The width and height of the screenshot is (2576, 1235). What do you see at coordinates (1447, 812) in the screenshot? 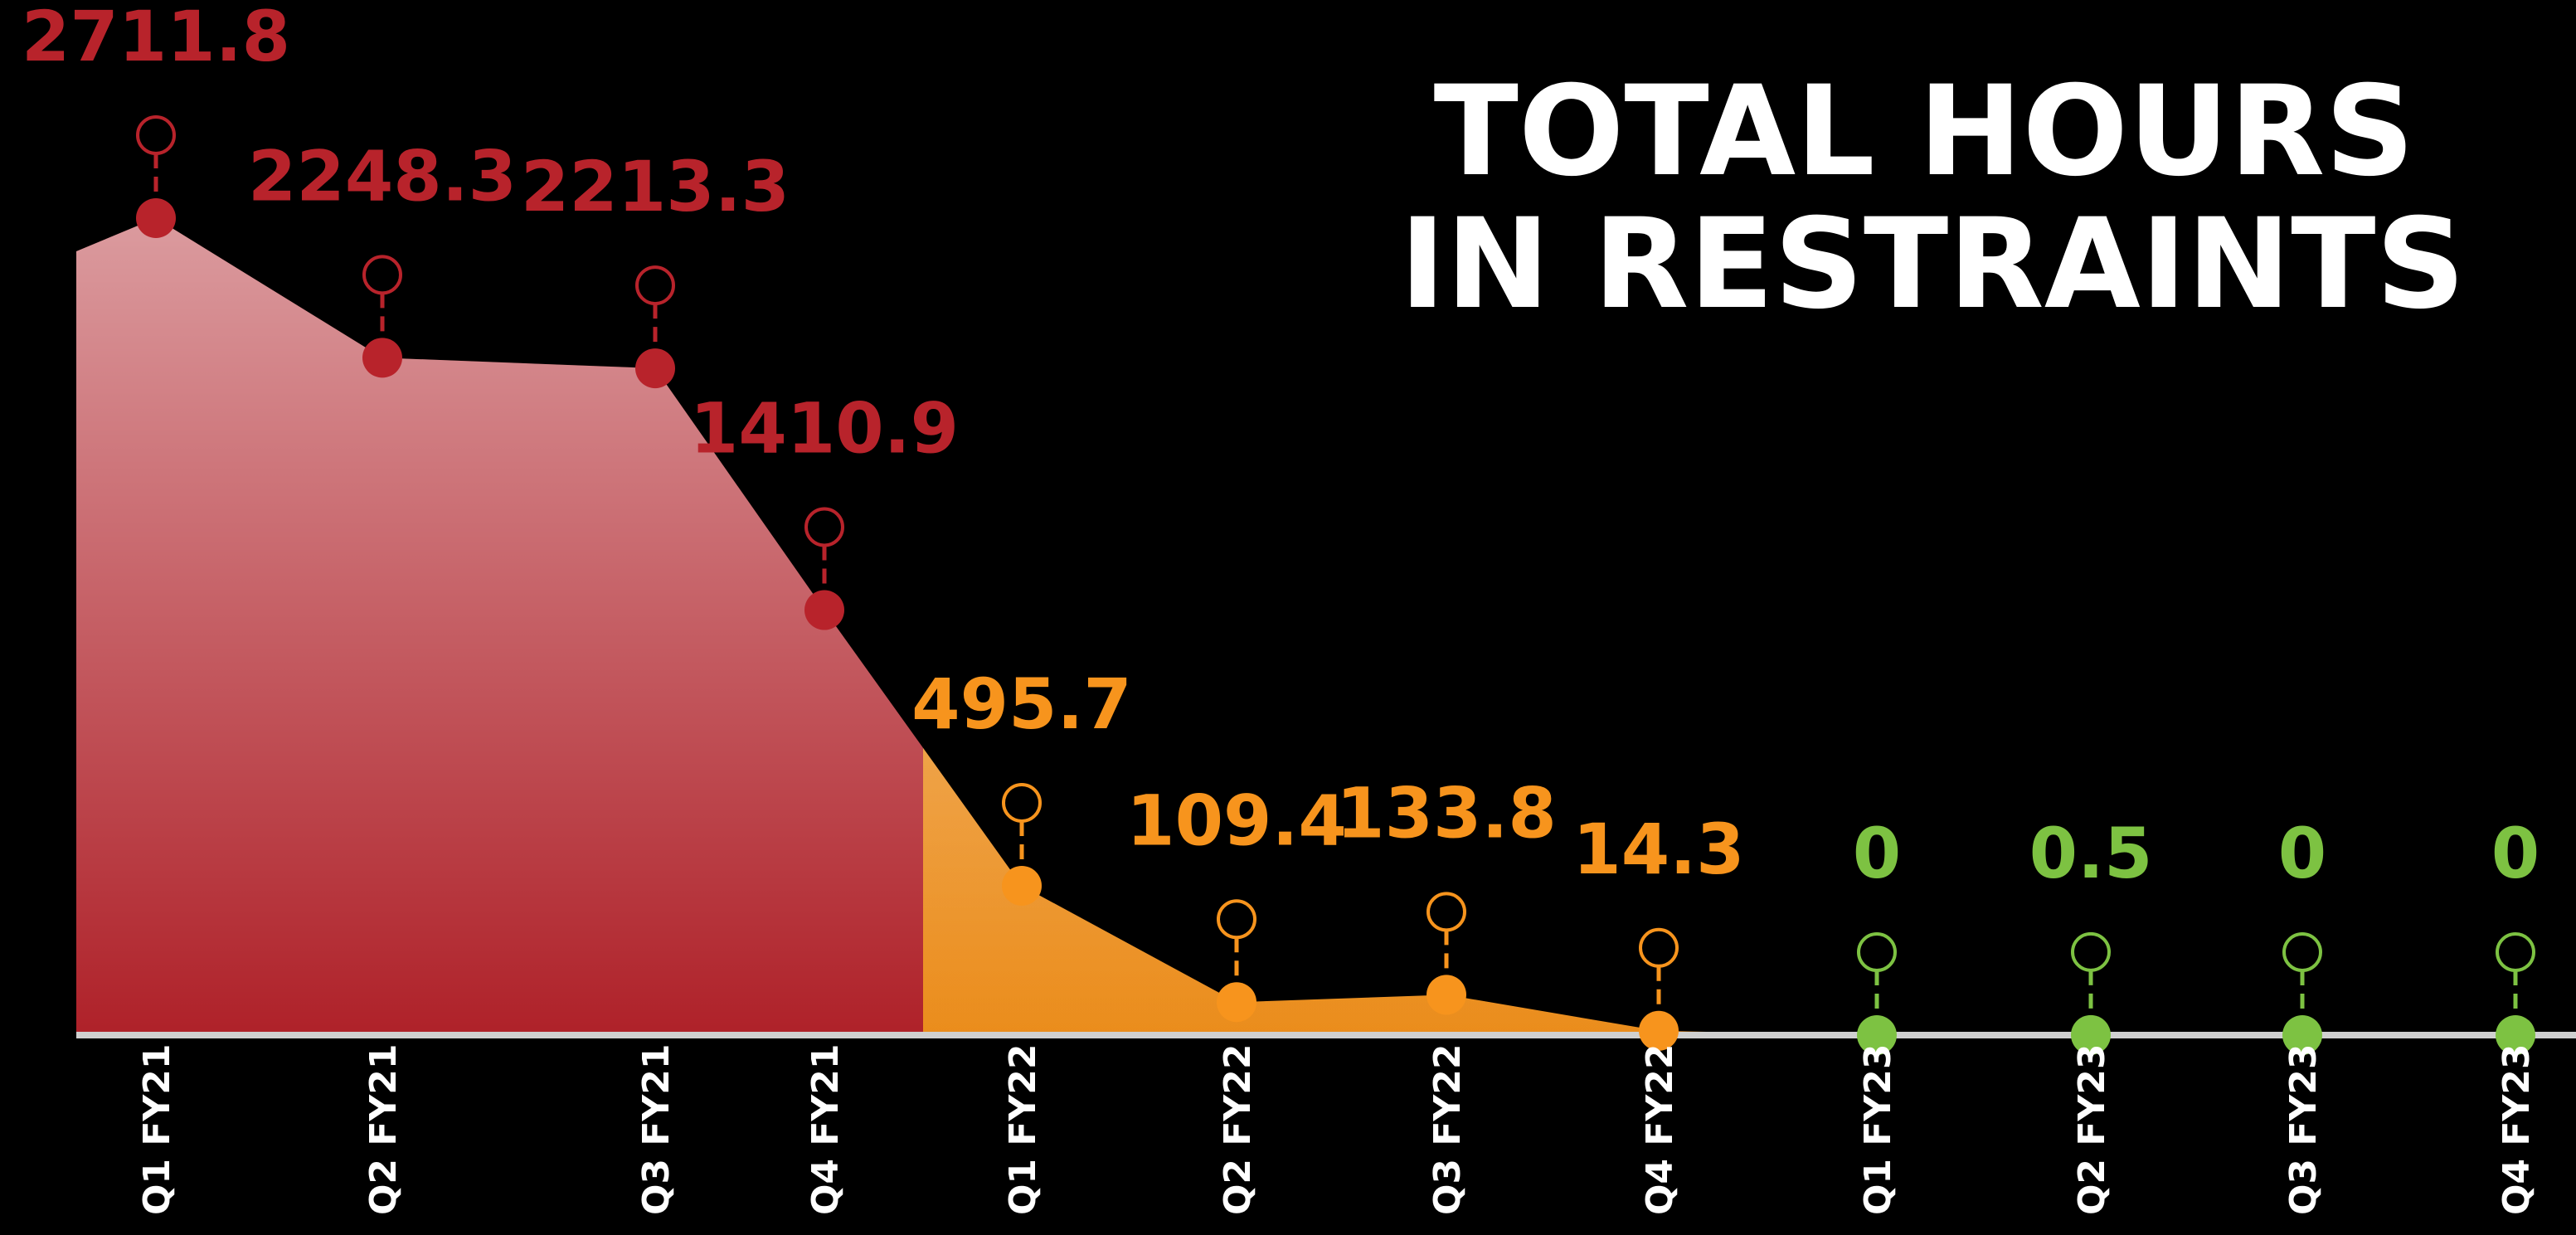
I see `value-label: 133.8` at bounding box center [1447, 812].